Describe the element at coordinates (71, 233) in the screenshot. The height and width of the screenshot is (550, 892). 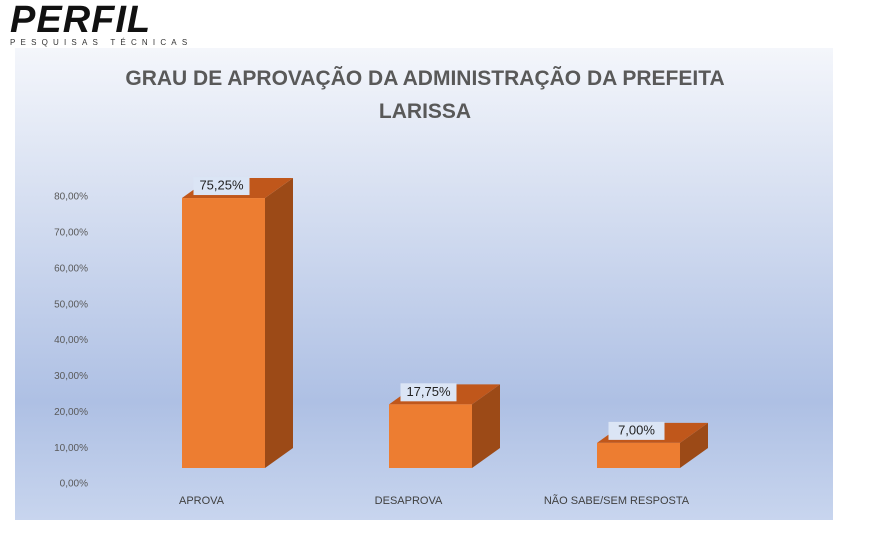
I see `y-tick-label: 70,00%` at that location.